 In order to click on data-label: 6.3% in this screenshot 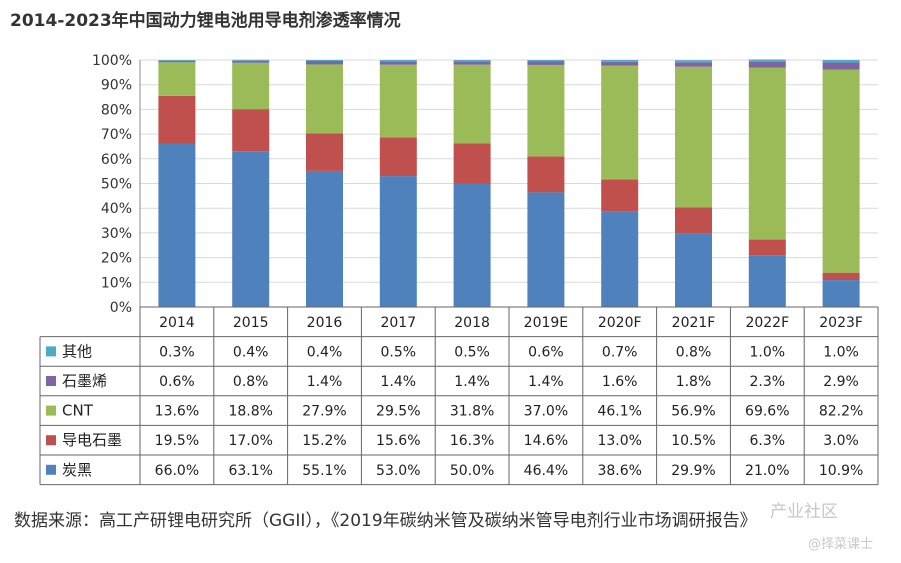, I will do `click(768, 441)`.